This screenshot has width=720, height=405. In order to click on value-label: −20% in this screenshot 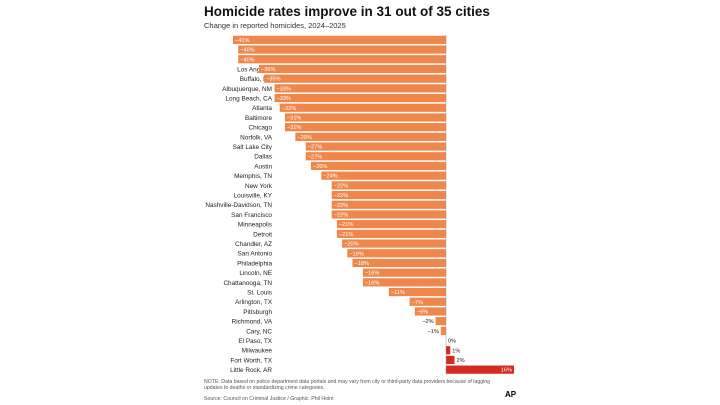, I will do `click(351, 245)`.